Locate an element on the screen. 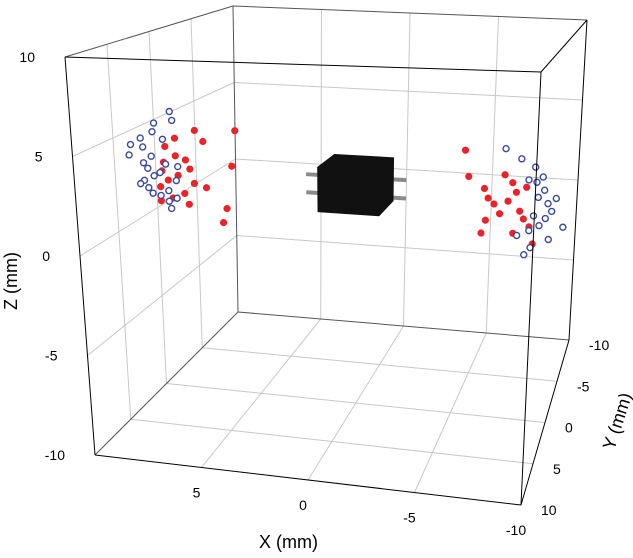 The image size is (633, 558). z-tick-label: -10 is located at coordinates (55, 455).